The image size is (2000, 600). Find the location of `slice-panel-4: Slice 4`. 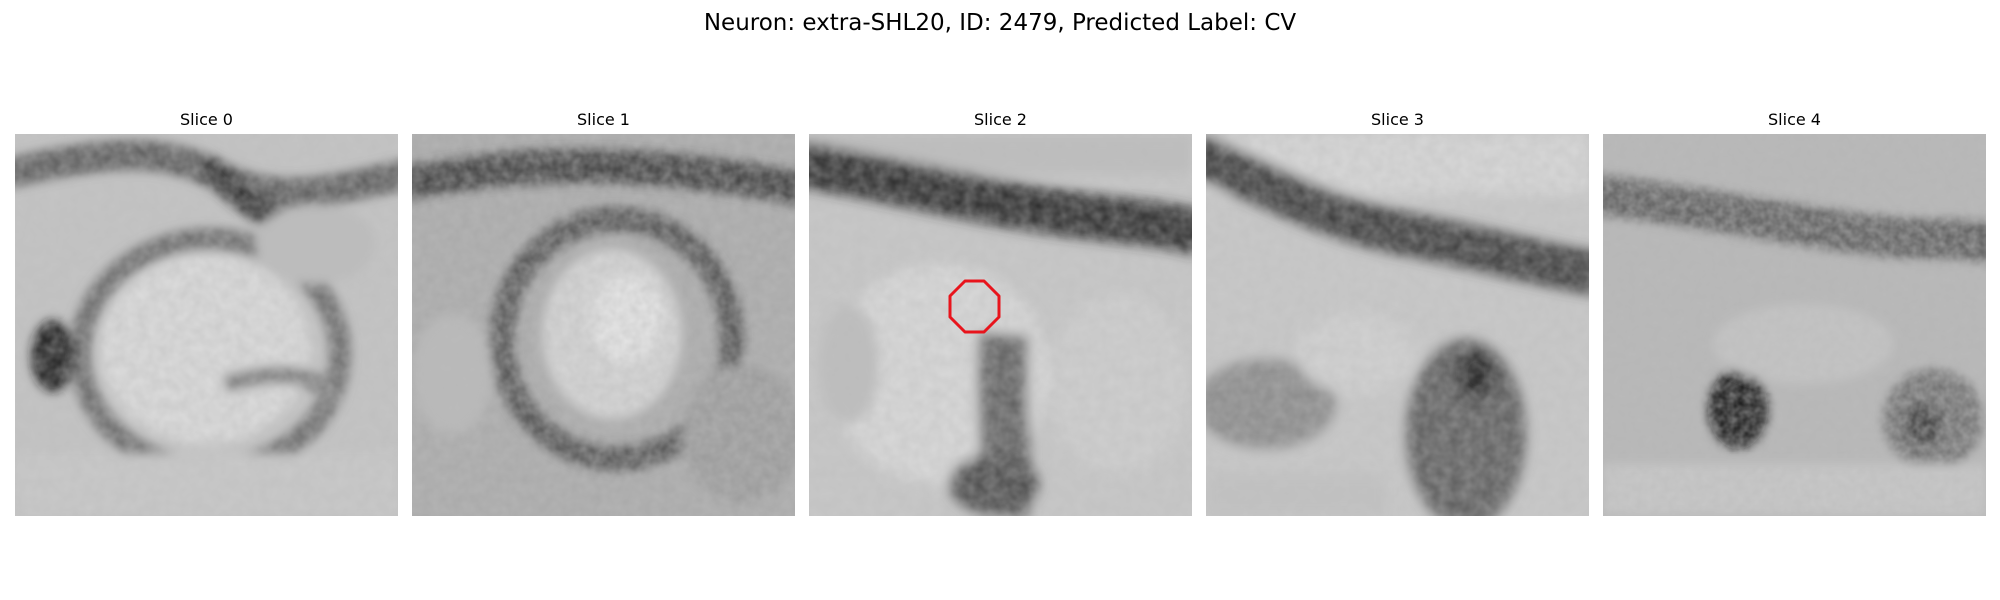

slice-panel-4: Slice 4 is located at coordinates (1794, 312).